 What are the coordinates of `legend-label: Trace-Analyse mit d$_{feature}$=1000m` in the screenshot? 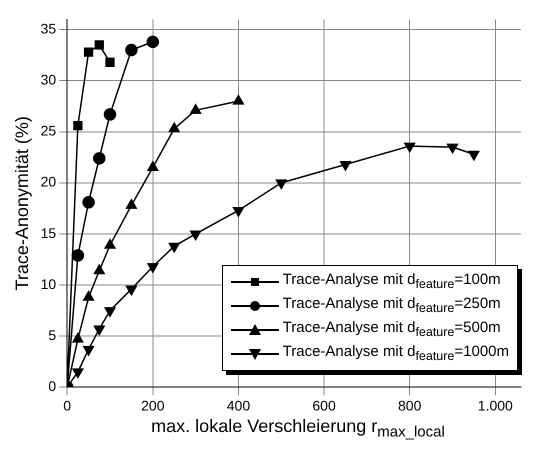 It's located at (395, 353).